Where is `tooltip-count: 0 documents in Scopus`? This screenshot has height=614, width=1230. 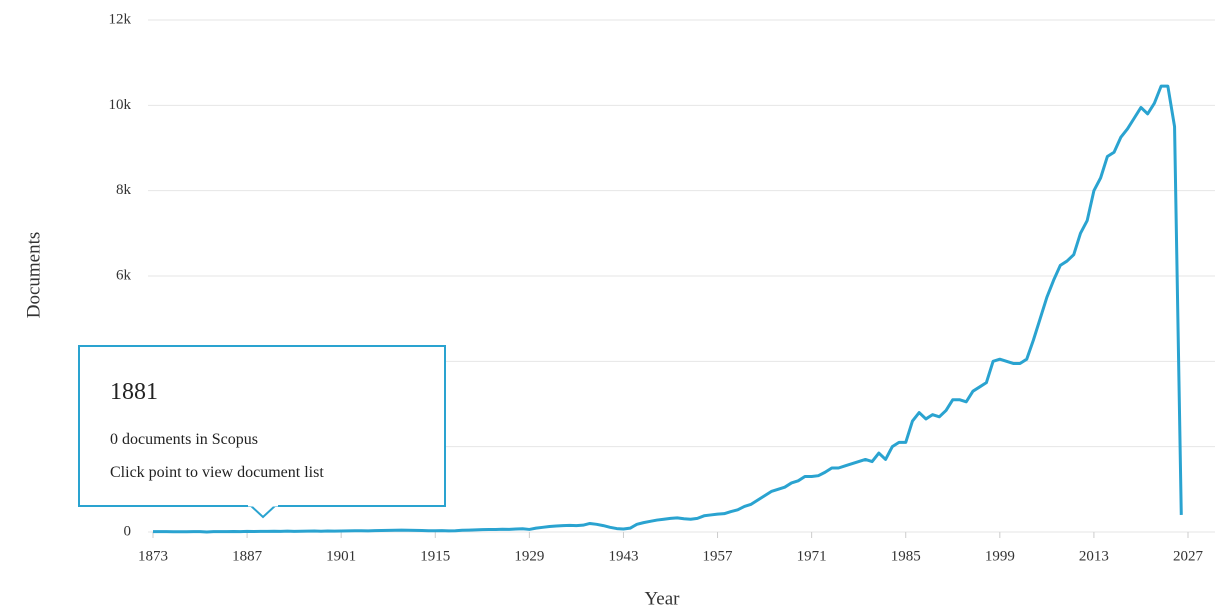 tooltip-count: 0 documents in Scopus is located at coordinates (184, 439).